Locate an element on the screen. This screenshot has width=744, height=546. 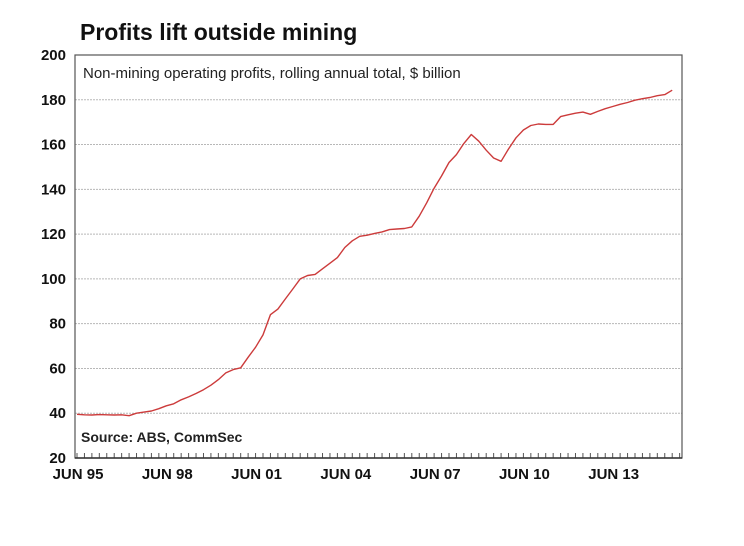
y-tick-label: 80 is located at coordinates (57, 324).